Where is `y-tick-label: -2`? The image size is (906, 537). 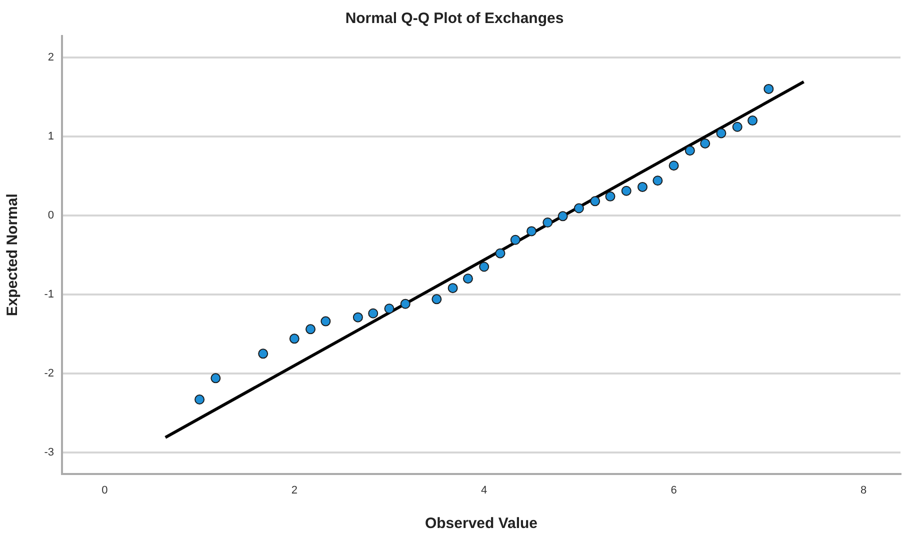 y-tick-label: -2 is located at coordinates (49, 373).